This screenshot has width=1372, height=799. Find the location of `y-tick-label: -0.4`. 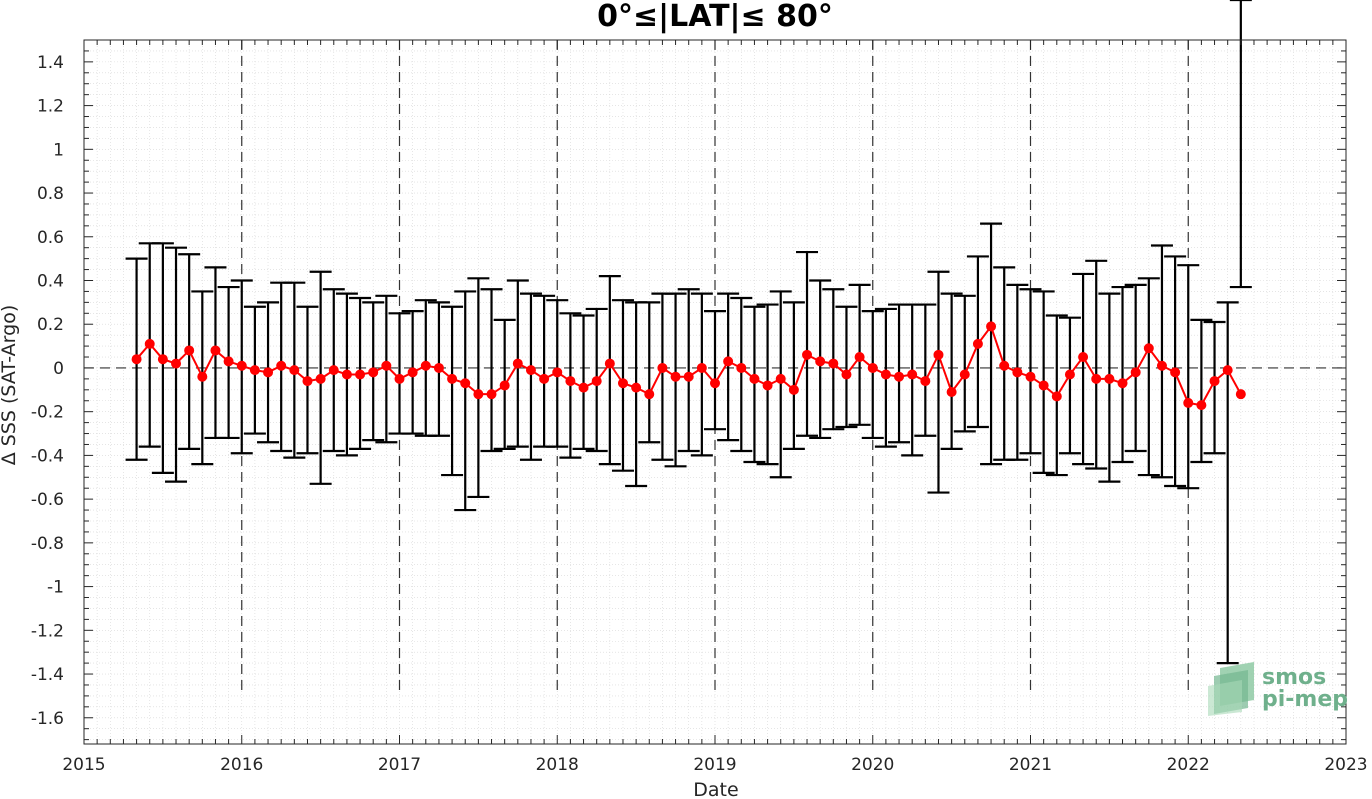

y-tick-label: -0.4 is located at coordinates (47, 456).